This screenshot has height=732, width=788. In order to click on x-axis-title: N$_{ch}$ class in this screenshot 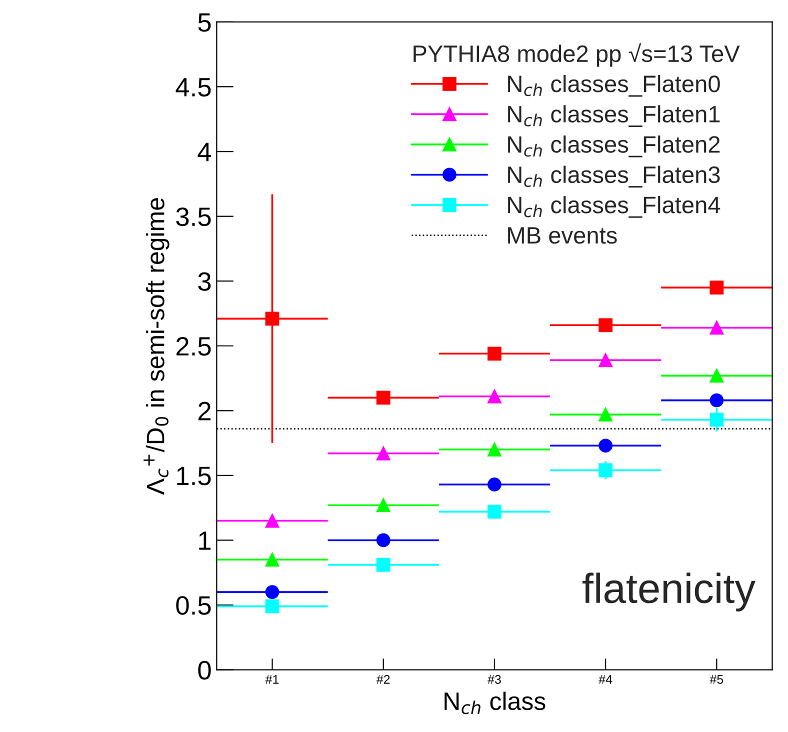, I will do `click(495, 703)`.